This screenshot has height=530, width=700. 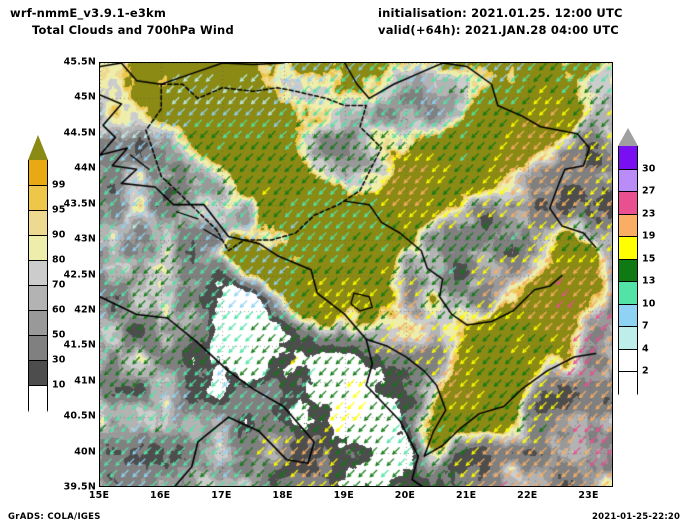 I want to click on x-axis-tick-labels: 15E 16E 17E 18E 19E 20E 21E 22E 23E, so click(x=351, y=498).